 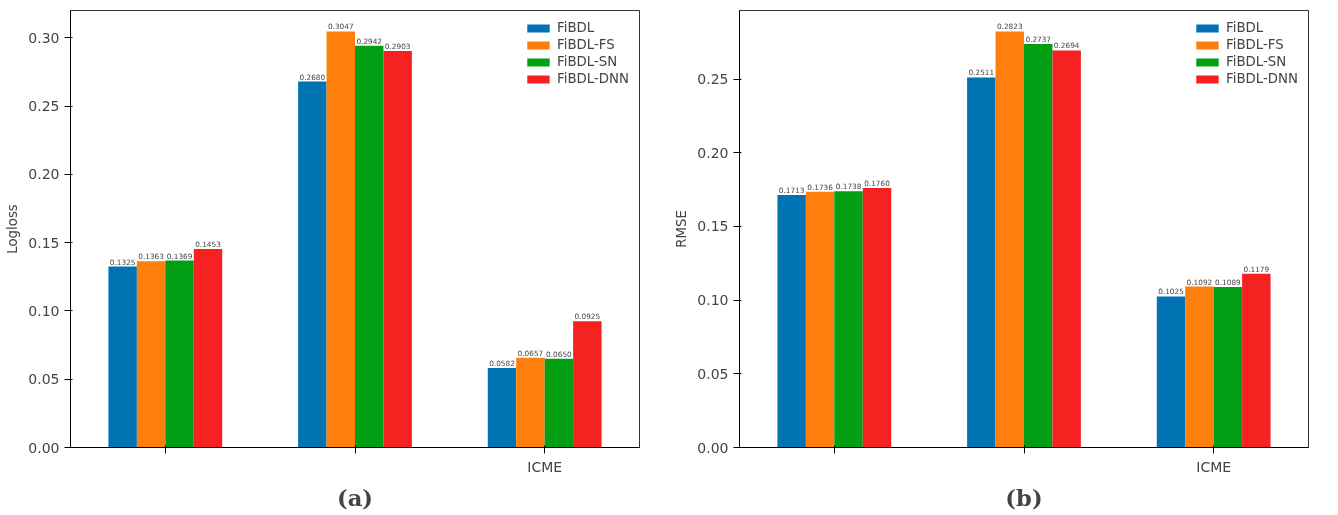 I want to click on y-axis-title: Logloss, so click(x=13, y=229).